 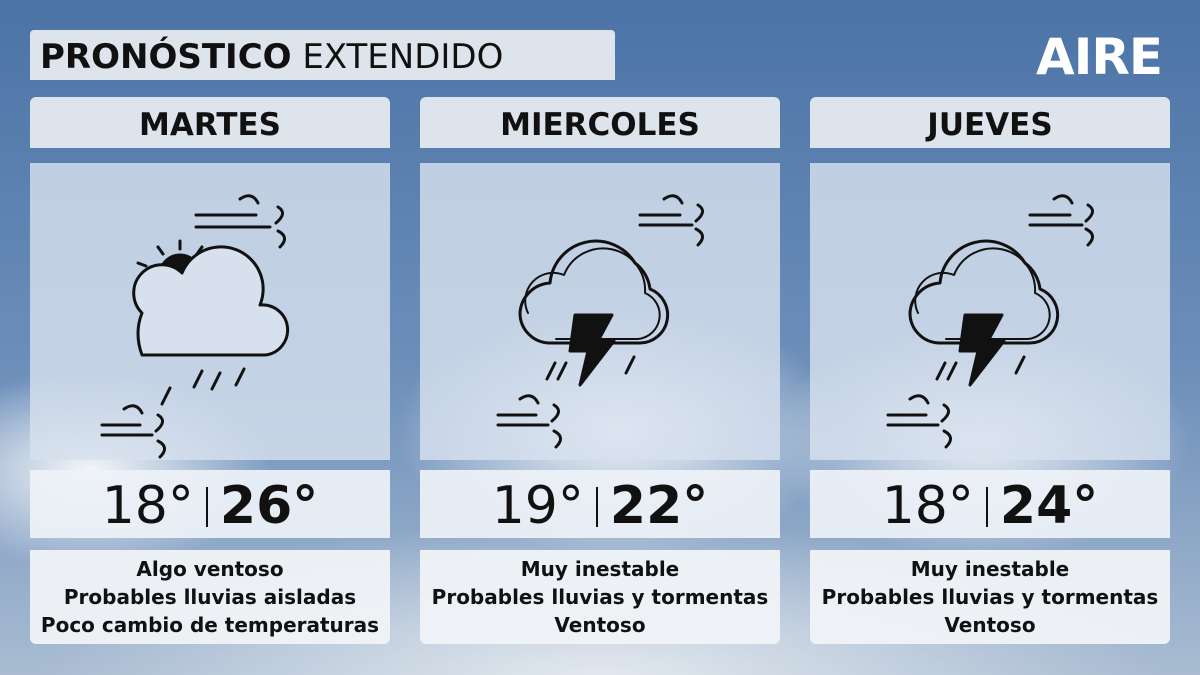 I want to click on temp-max: 22°, so click(x=659, y=506).